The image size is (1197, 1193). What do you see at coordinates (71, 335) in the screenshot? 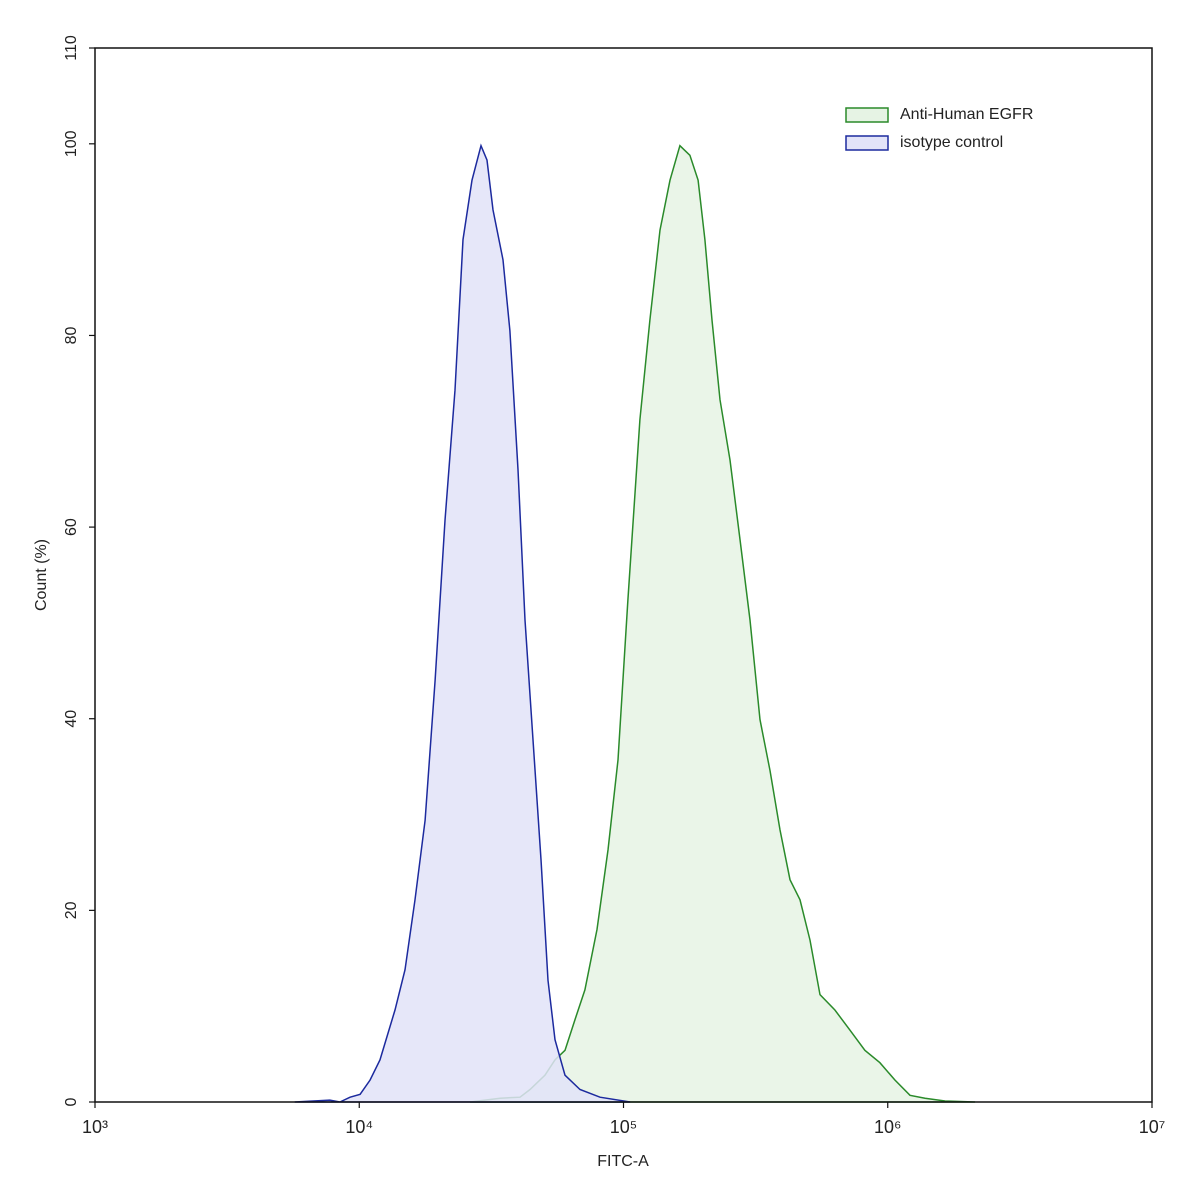
I see `y-tick-label: 80` at bounding box center [71, 335].